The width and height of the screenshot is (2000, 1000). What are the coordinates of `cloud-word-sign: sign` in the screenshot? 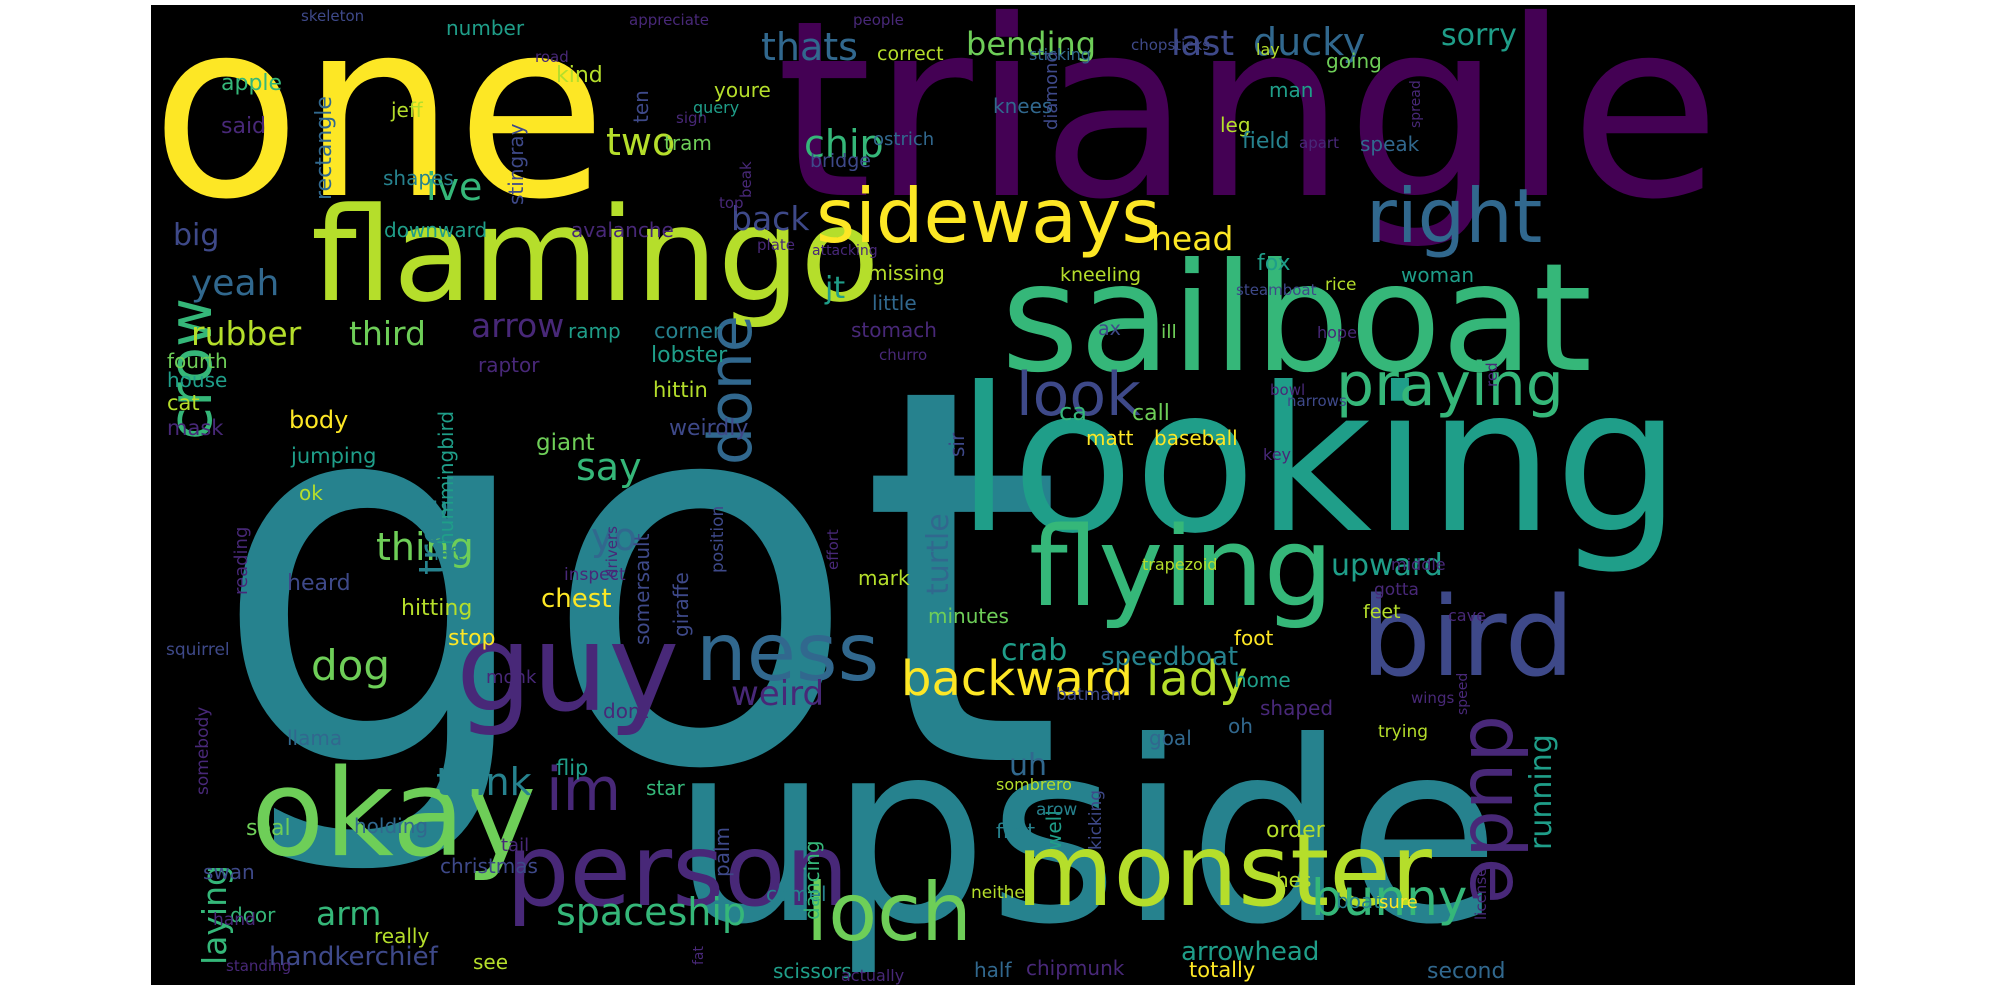 It's located at (691, 118).